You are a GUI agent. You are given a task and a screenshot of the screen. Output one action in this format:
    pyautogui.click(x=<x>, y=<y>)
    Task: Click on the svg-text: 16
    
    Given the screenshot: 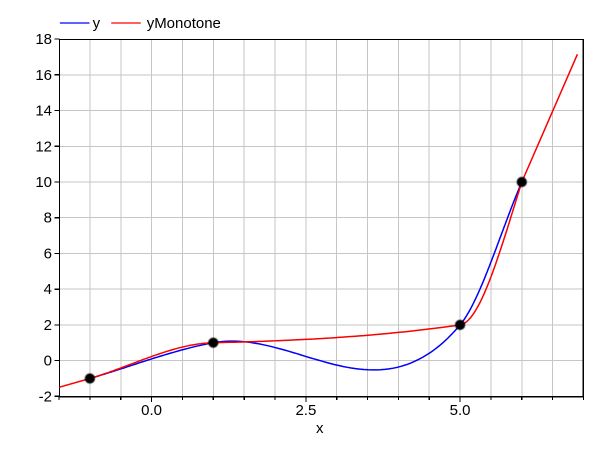 What is the action you would take?
    pyautogui.click(x=43, y=75)
    